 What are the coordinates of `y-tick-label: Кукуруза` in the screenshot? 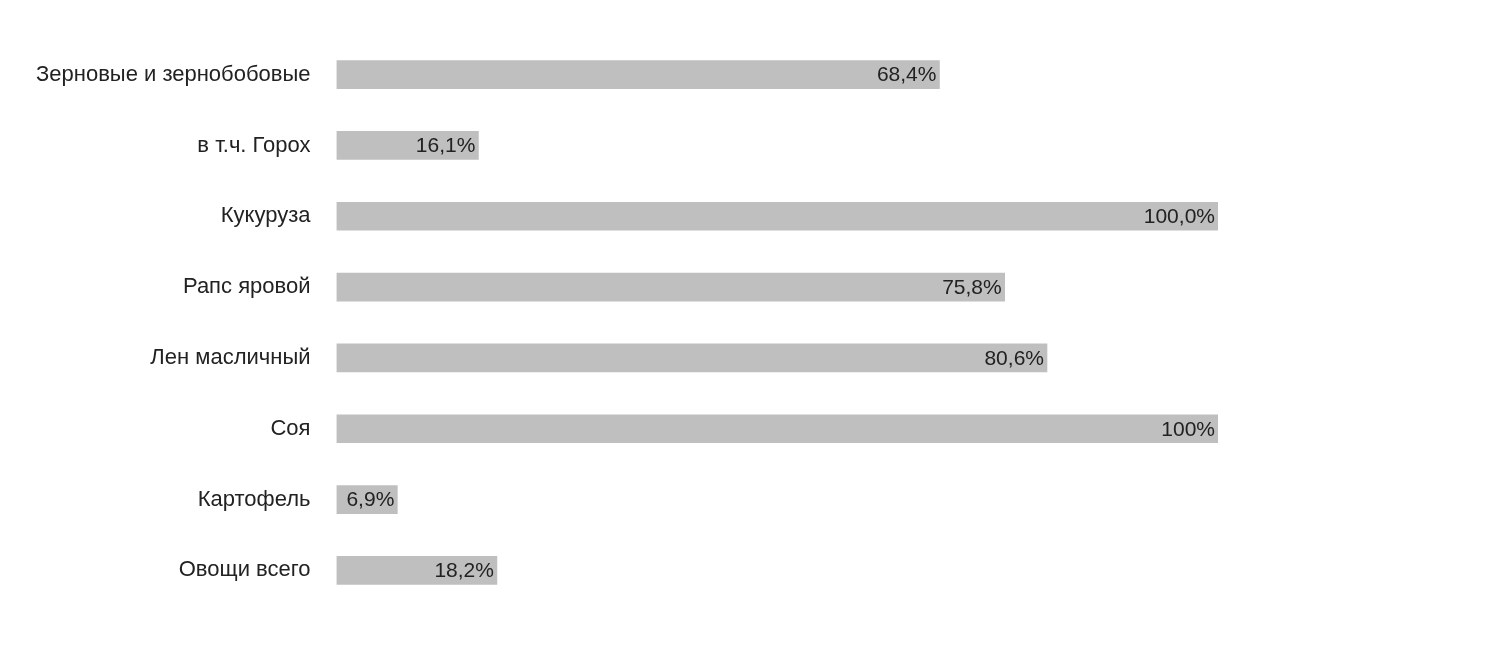 It's located at (266, 215).